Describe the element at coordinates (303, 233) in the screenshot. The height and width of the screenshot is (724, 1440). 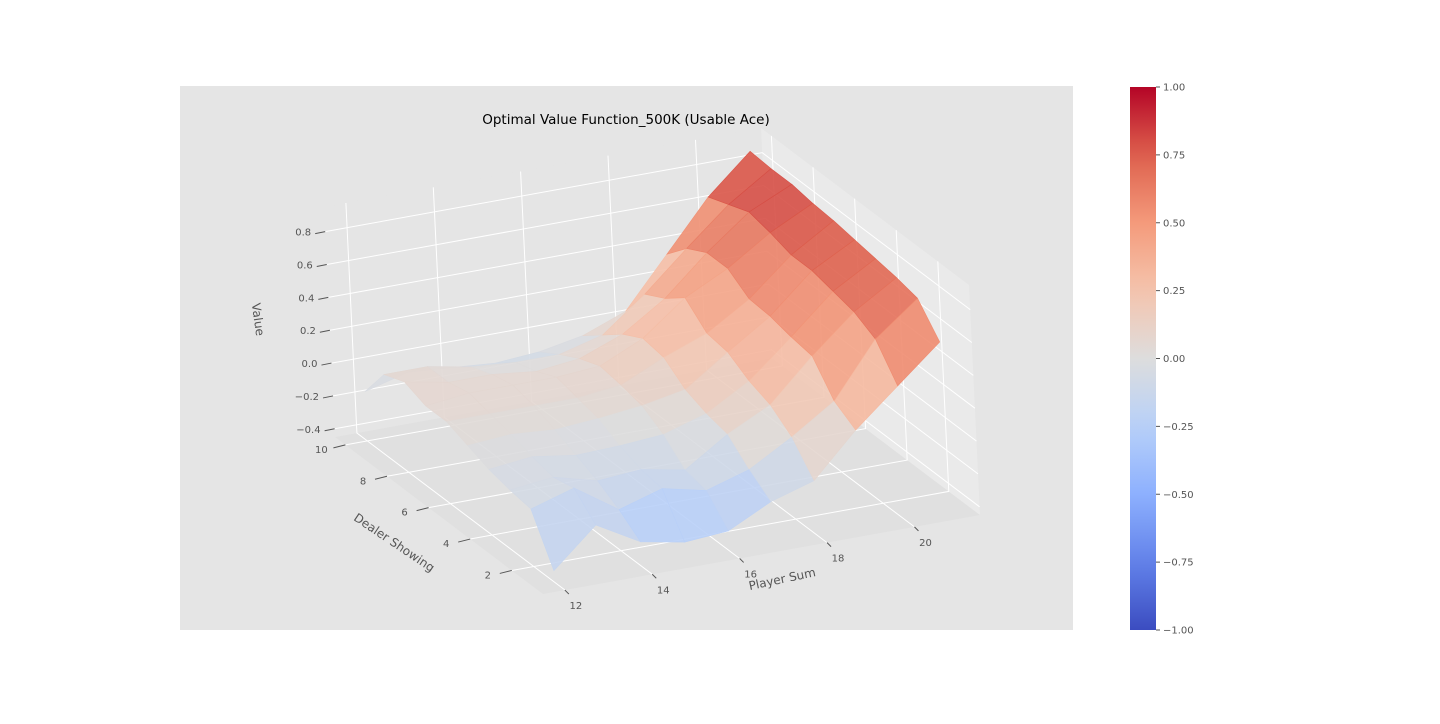
I see `z-tick-label: 0.8` at that location.